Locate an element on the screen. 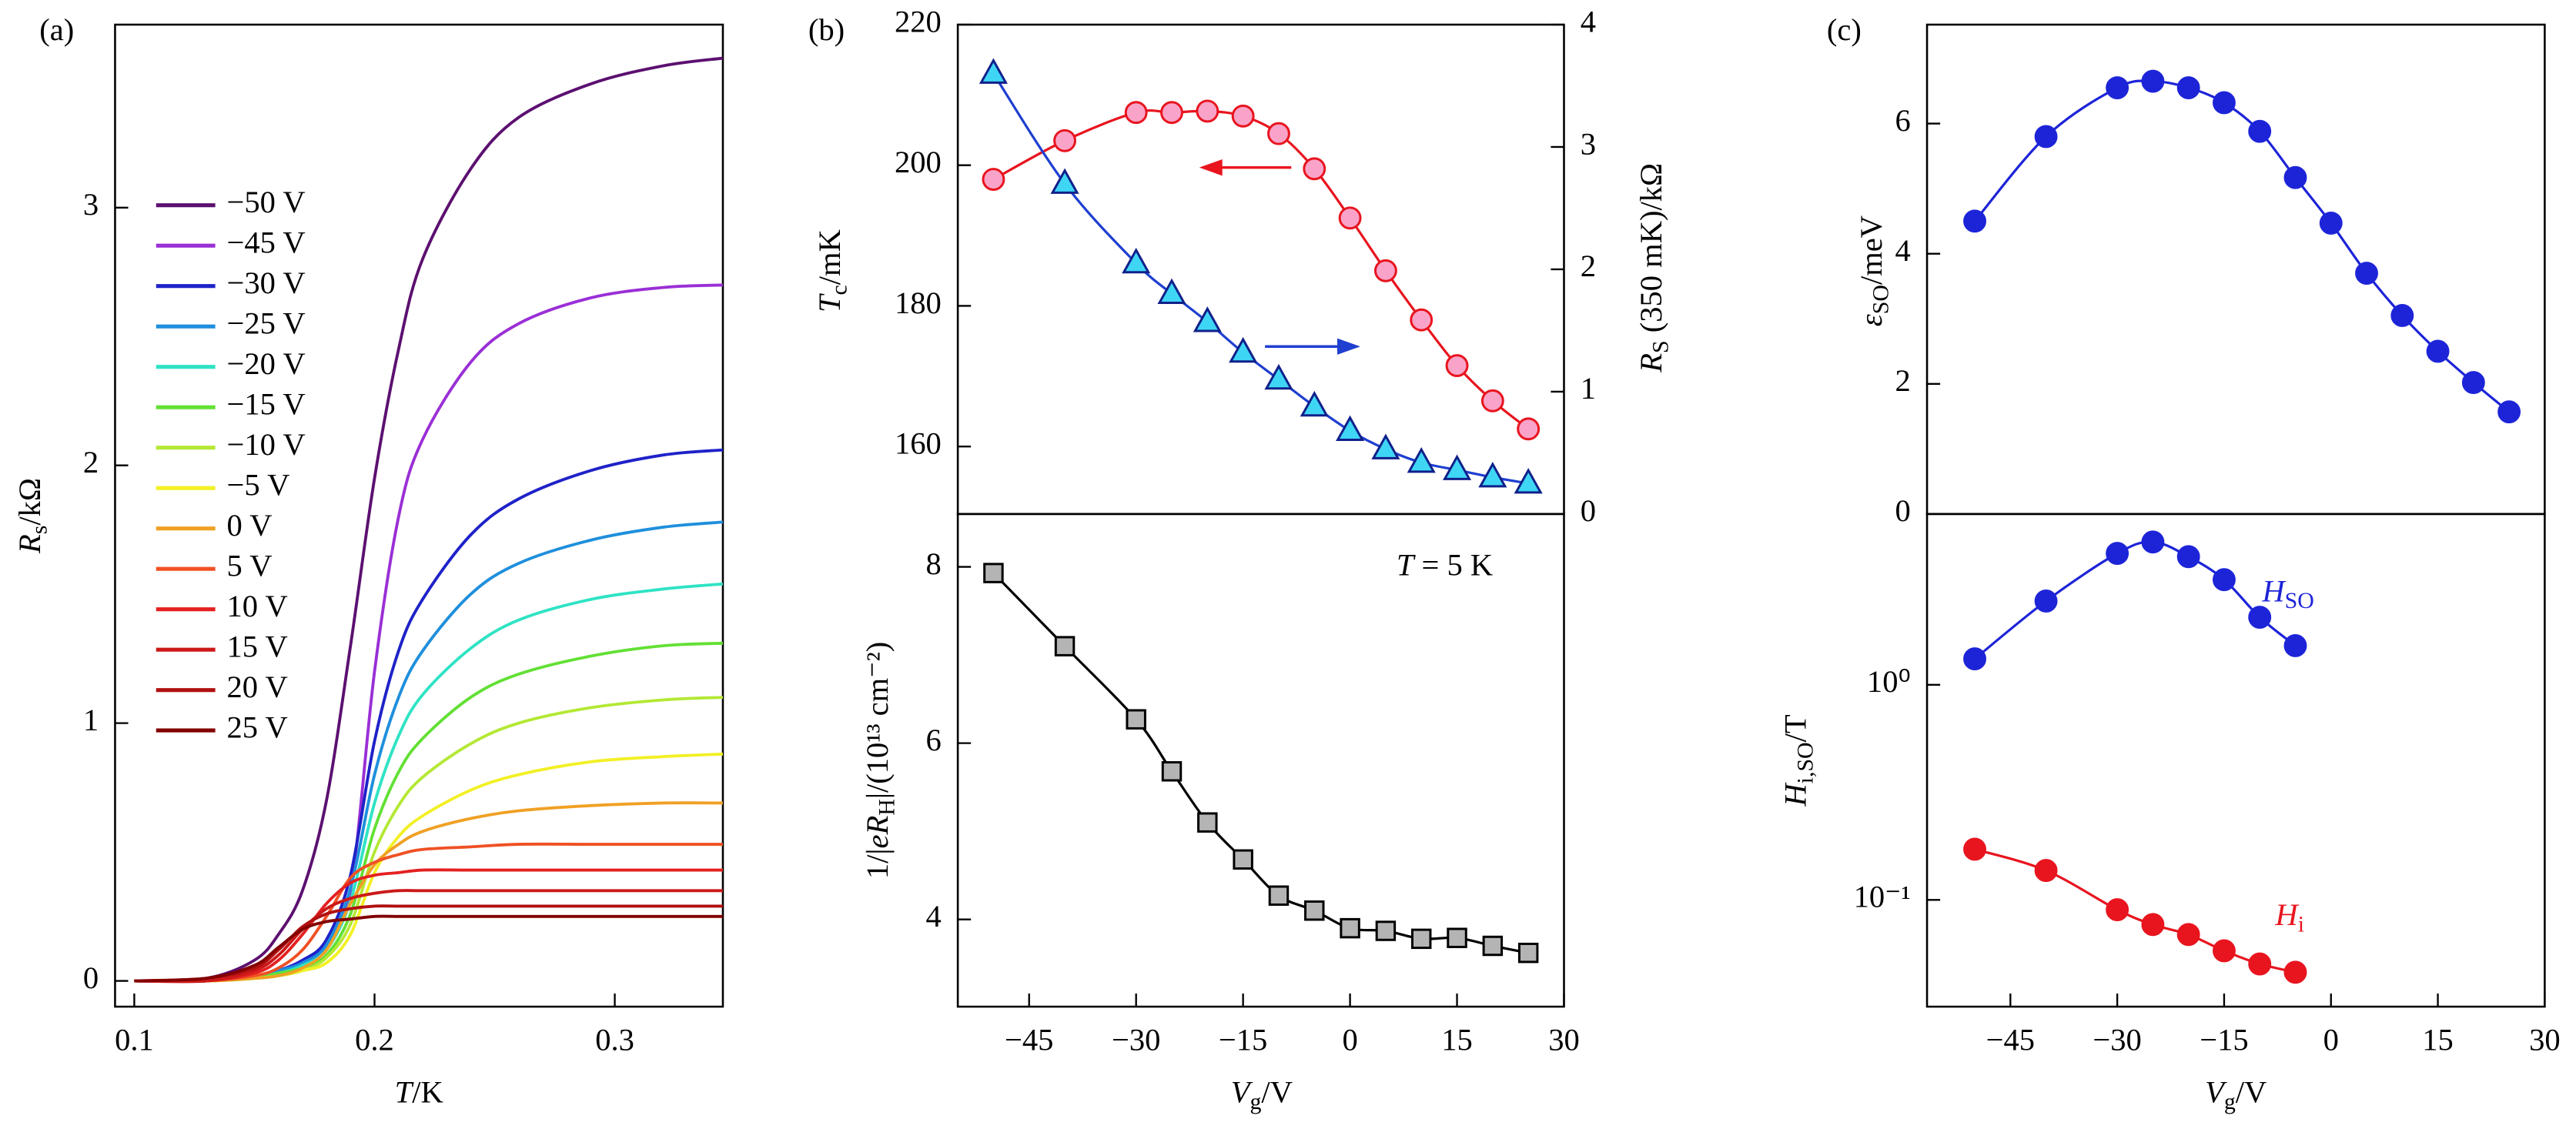 The height and width of the screenshot is (1129, 2576). label-part: i is located at coordinates (2301, 924).